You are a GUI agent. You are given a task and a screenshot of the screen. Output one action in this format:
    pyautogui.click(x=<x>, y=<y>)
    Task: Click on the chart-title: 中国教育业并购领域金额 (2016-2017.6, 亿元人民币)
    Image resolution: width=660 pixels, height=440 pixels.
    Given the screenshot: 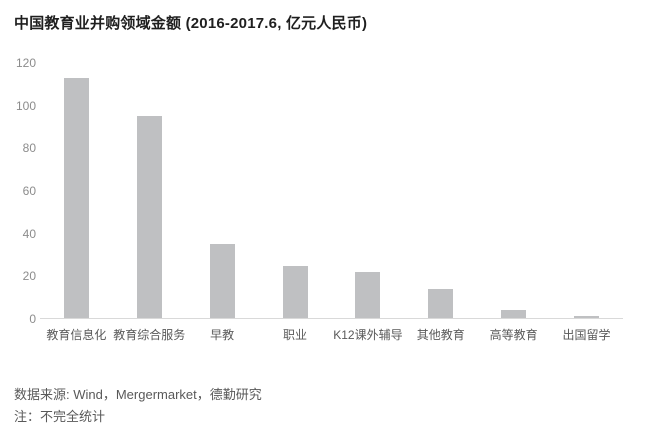 What is the action you would take?
    pyautogui.click(x=191, y=23)
    